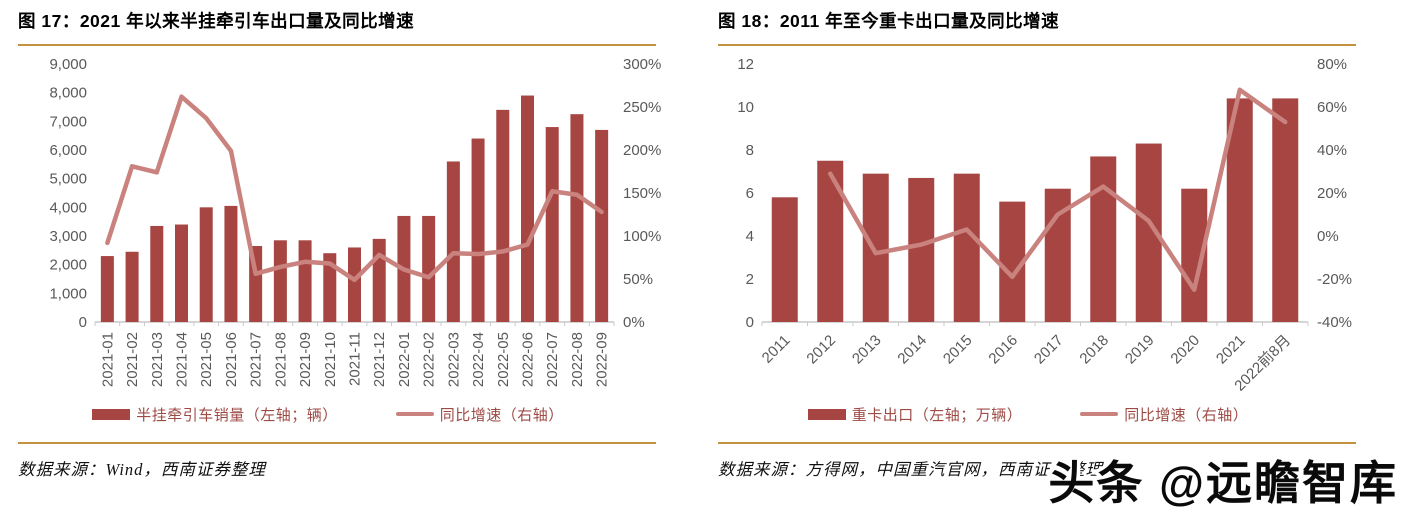 Image resolution: width=1404 pixels, height=517 pixels. I want to click on svg-text: 2, so click(750, 279).